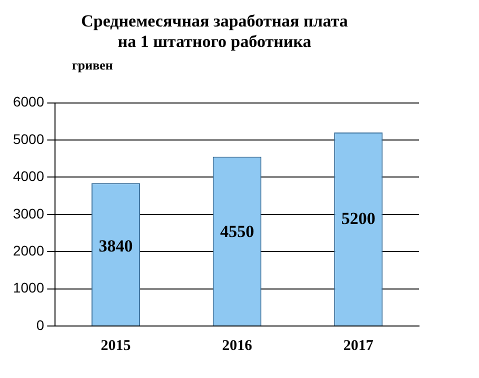 The height and width of the screenshot is (378, 479). What do you see at coordinates (237, 346) in the screenshot?
I see `x-tick-label: 2016` at bounding box center [237, 346].